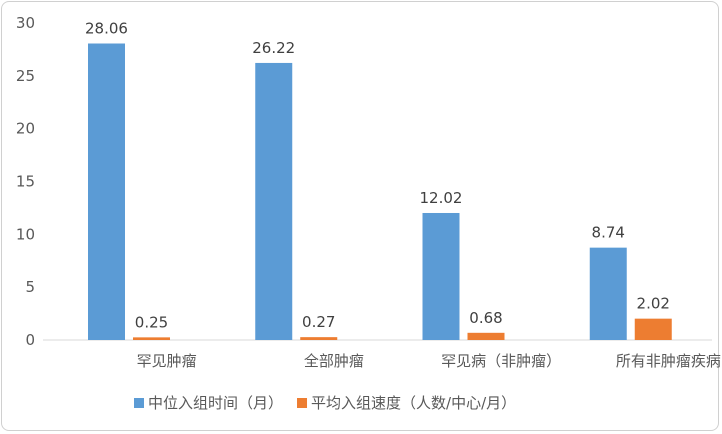 Image resolution: width=722 pixels, height=434 pixels. I want to click on x-tick-label: 罕见肿瘤, so click(167, 361).